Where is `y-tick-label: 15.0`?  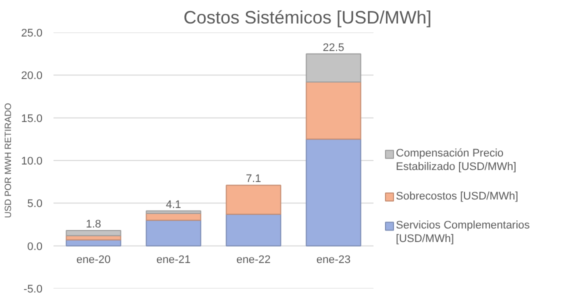 y-tick-label: 15.0 is located at coordinates (32, 118).